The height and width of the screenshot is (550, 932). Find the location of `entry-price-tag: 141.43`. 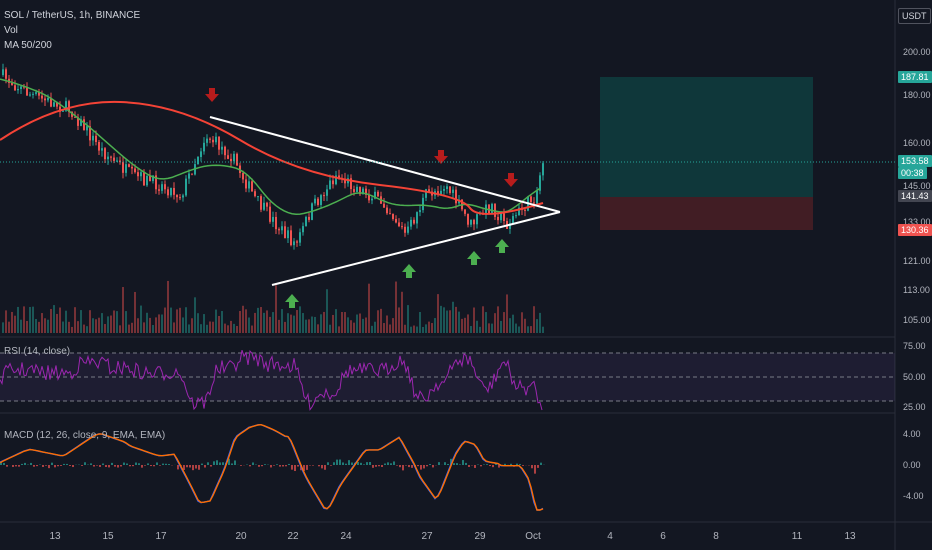

entry-price-tag: 141.43 is located at coordinates (915, 196).